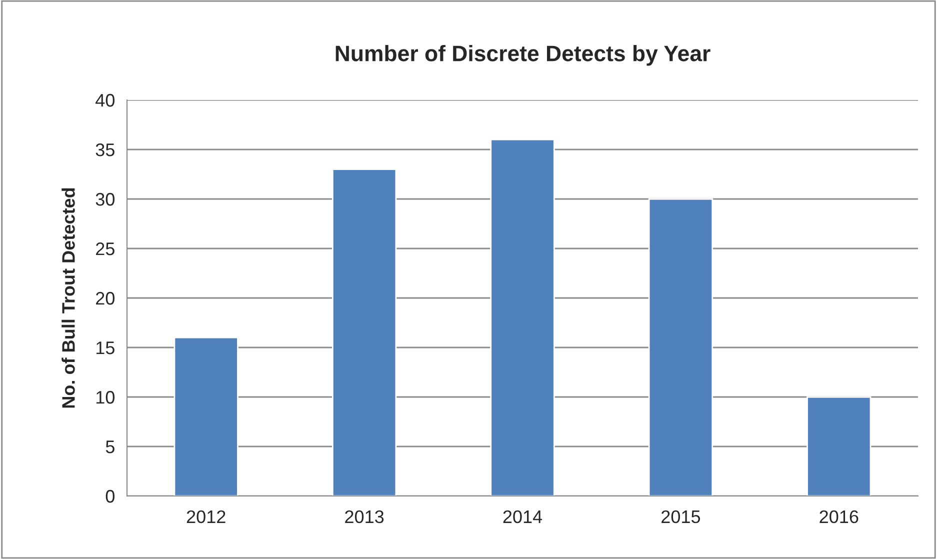 Image resolution: width=937 pixels, height=559 pixels. Describe the element at coordinates (68, 298) in the screenshot. I see `y-axis-title: No. of Bull Trout Detected` at that location.